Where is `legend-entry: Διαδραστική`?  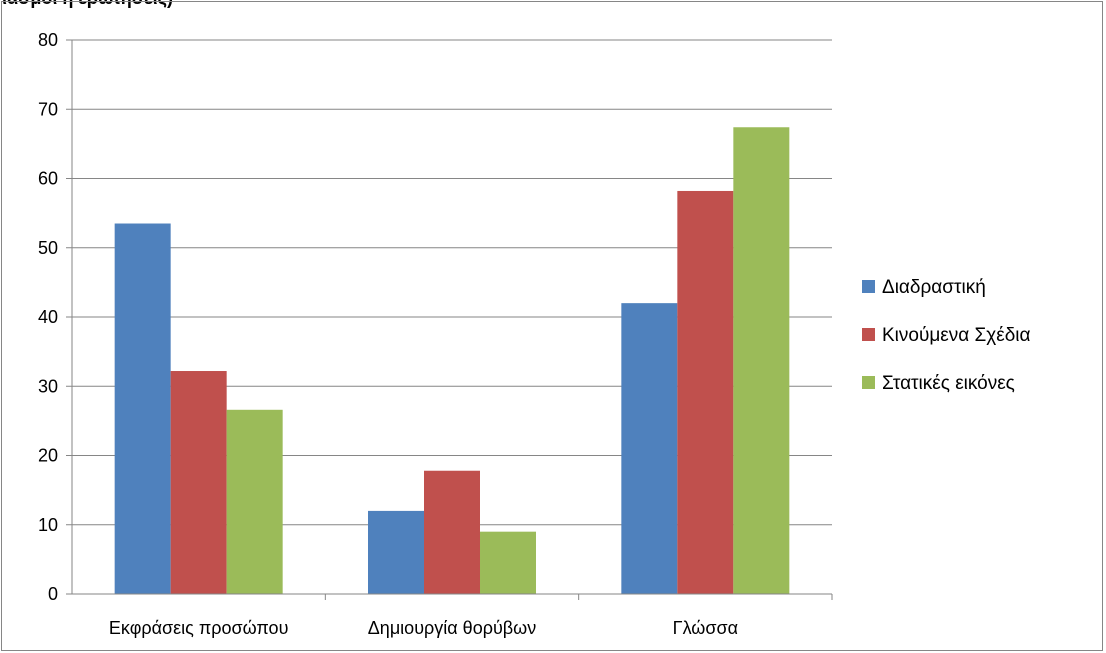 legend-entry: Διαδραστική is located at coordinates (934, 287).